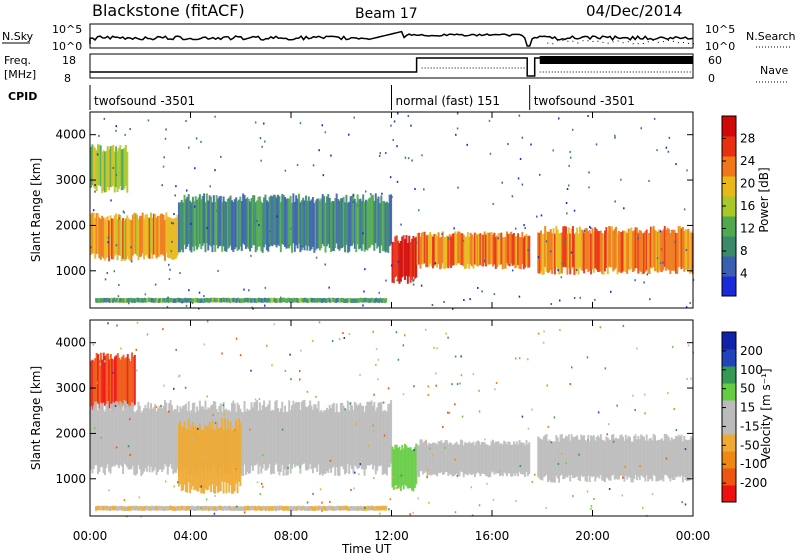 This screenshot has width=800, height=554. I want to click on nave-series, so click(557, 64).